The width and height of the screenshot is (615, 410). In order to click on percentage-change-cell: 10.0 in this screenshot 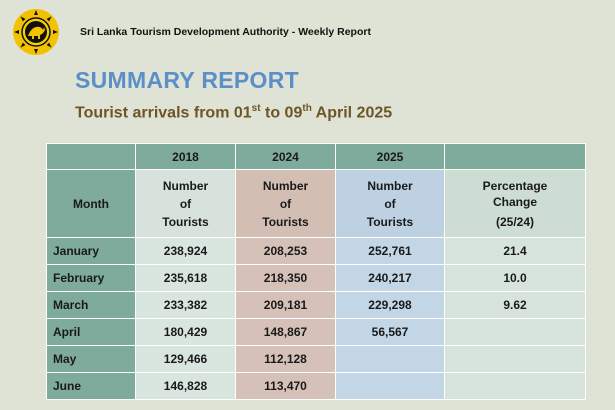, I will do `click(515, 278)`.